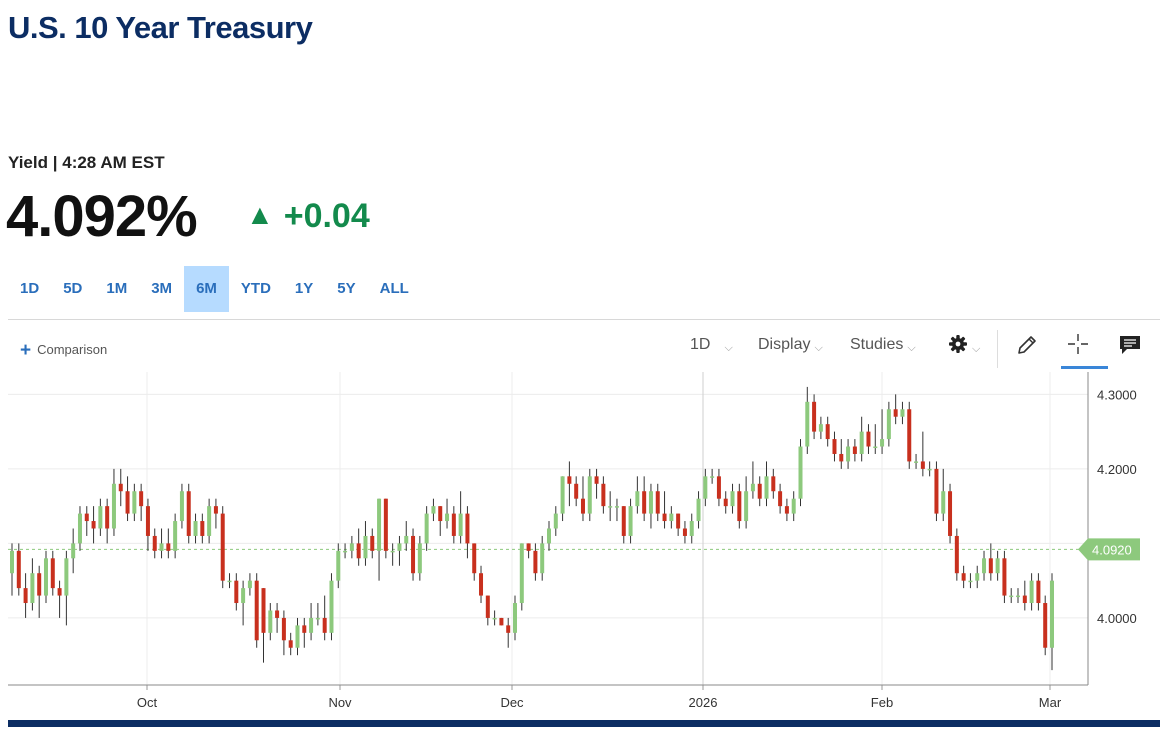  What do you see at coordinates (206, 289) in the screenshot?
I see `range-tab-6m: 6M` at bounding box center [206, 289].